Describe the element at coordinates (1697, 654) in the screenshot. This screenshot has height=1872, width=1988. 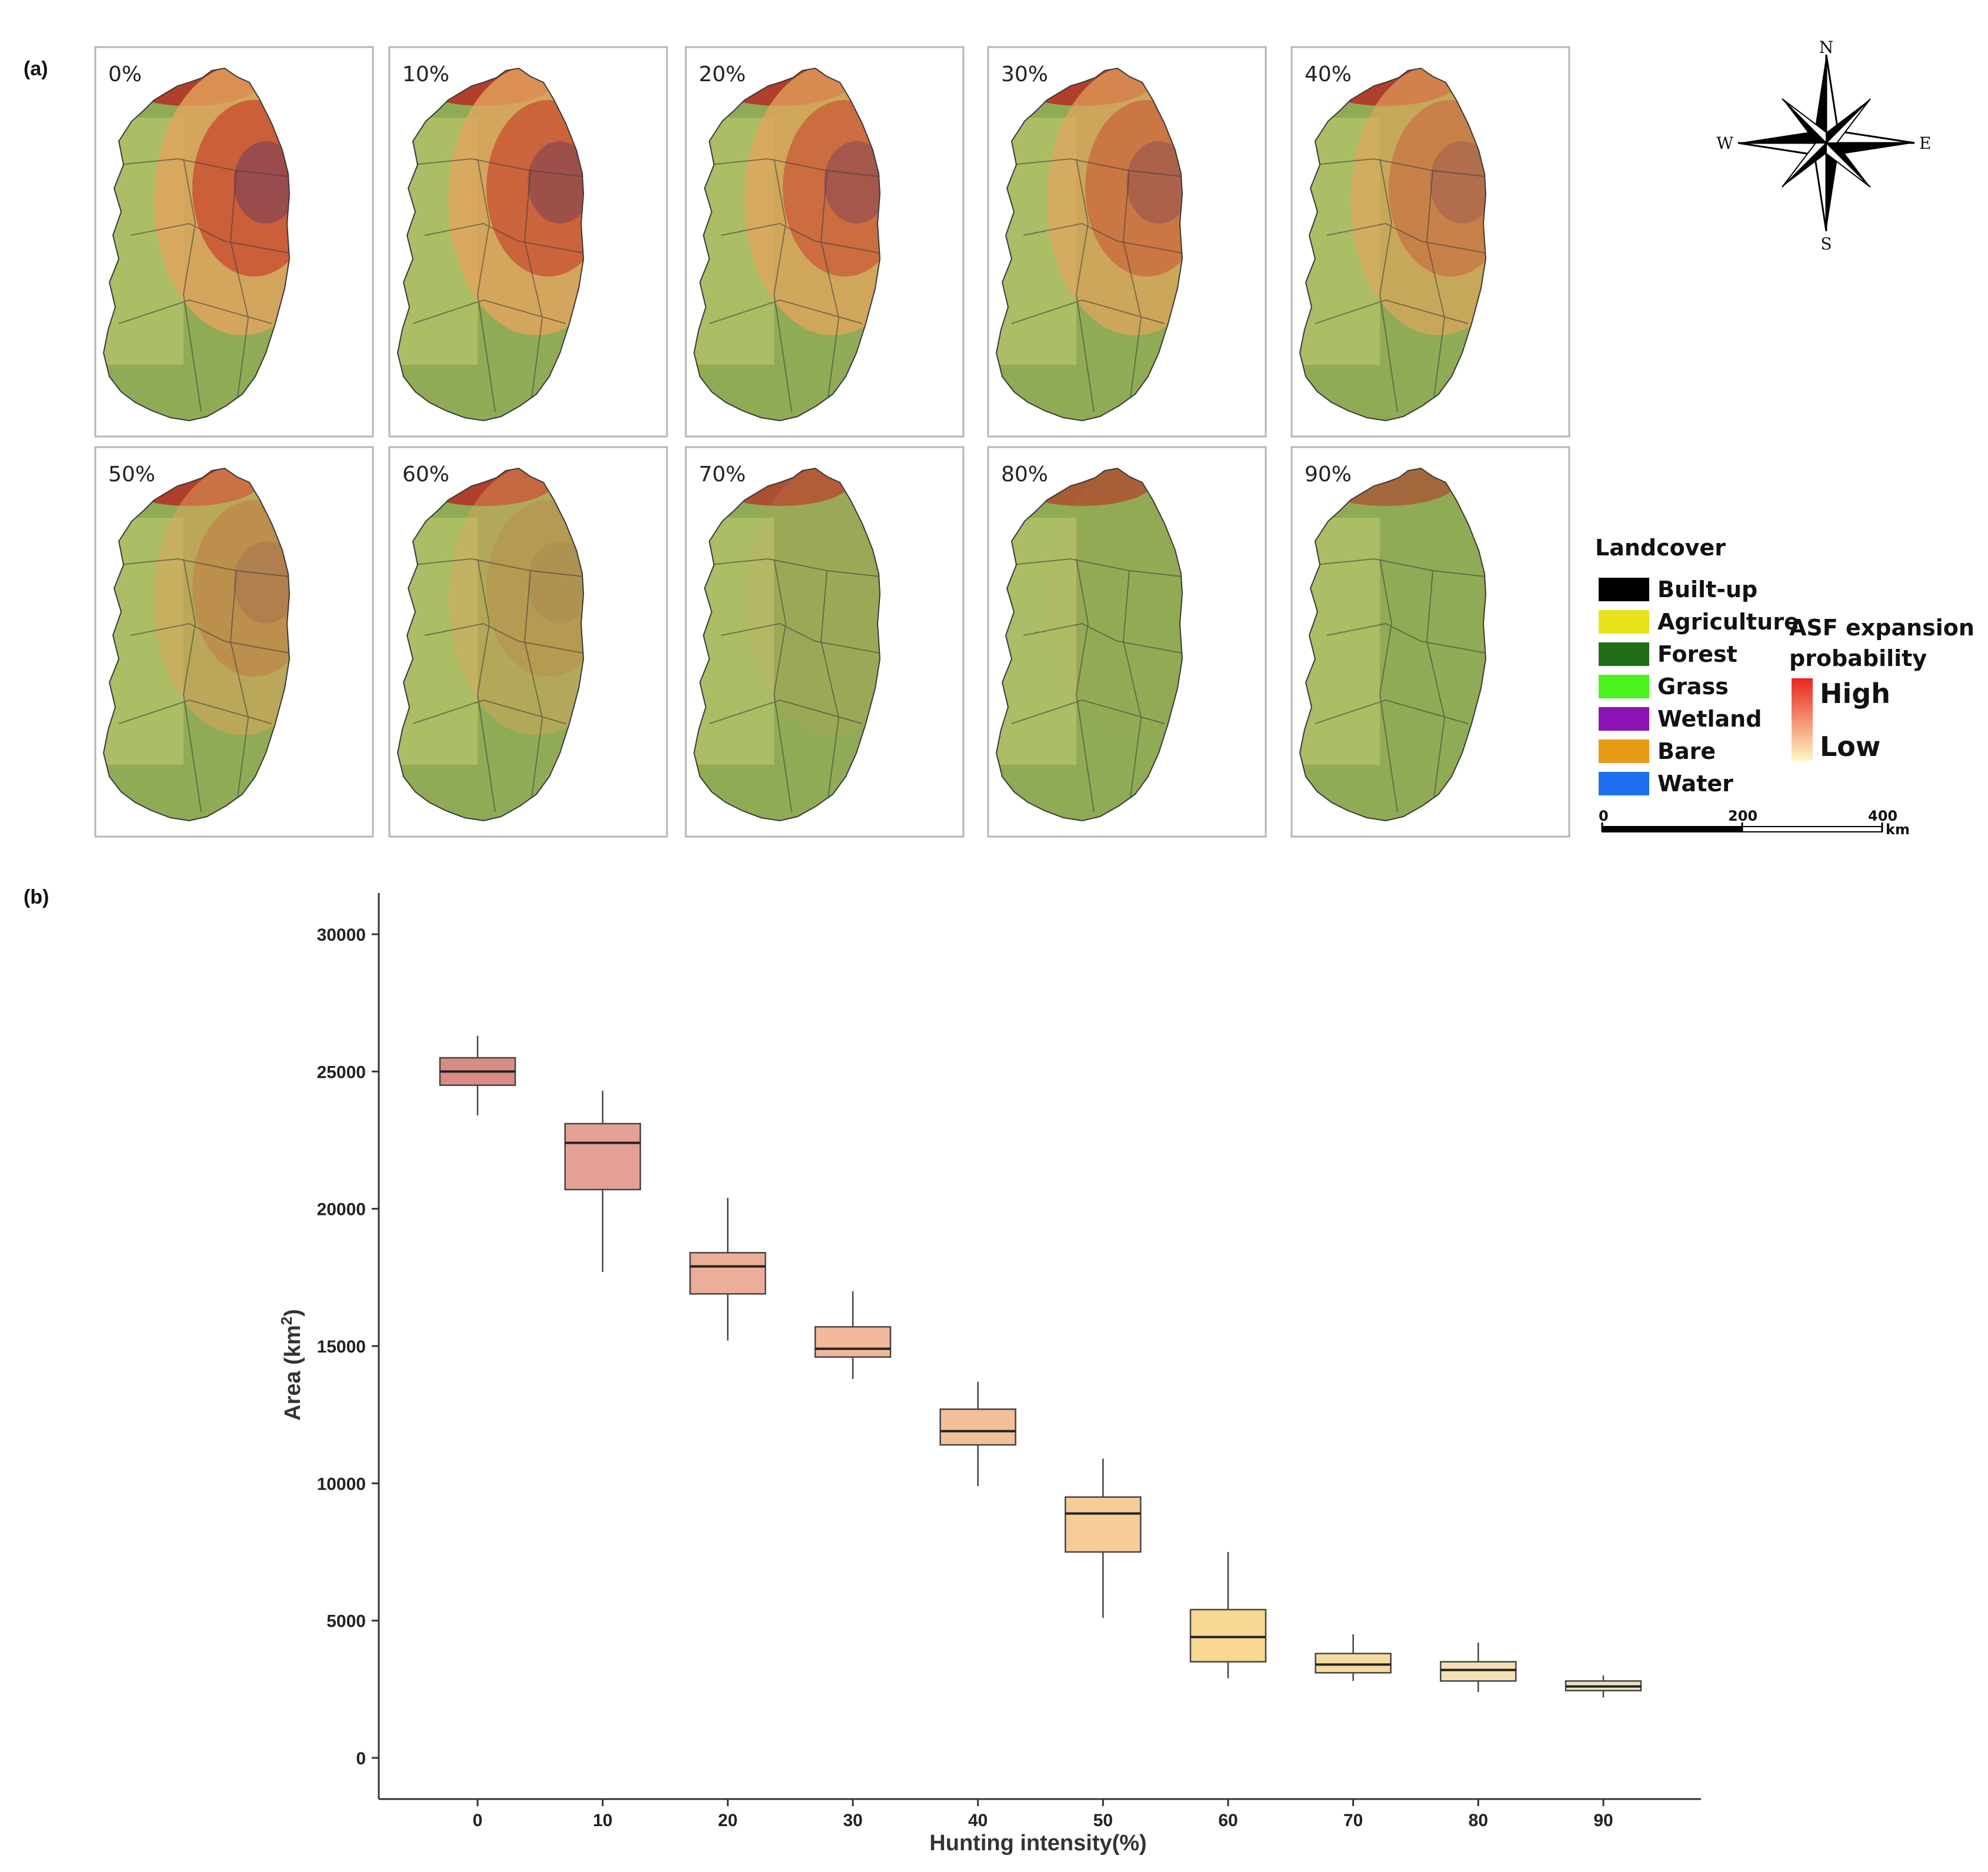
I see `legend-label: Forest` at that location.